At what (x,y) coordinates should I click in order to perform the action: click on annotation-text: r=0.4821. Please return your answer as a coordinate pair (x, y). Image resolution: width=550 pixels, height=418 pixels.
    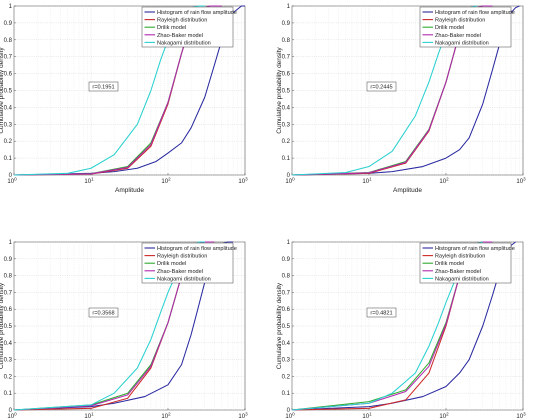
    Looking at the image, I should click on (381, 314).